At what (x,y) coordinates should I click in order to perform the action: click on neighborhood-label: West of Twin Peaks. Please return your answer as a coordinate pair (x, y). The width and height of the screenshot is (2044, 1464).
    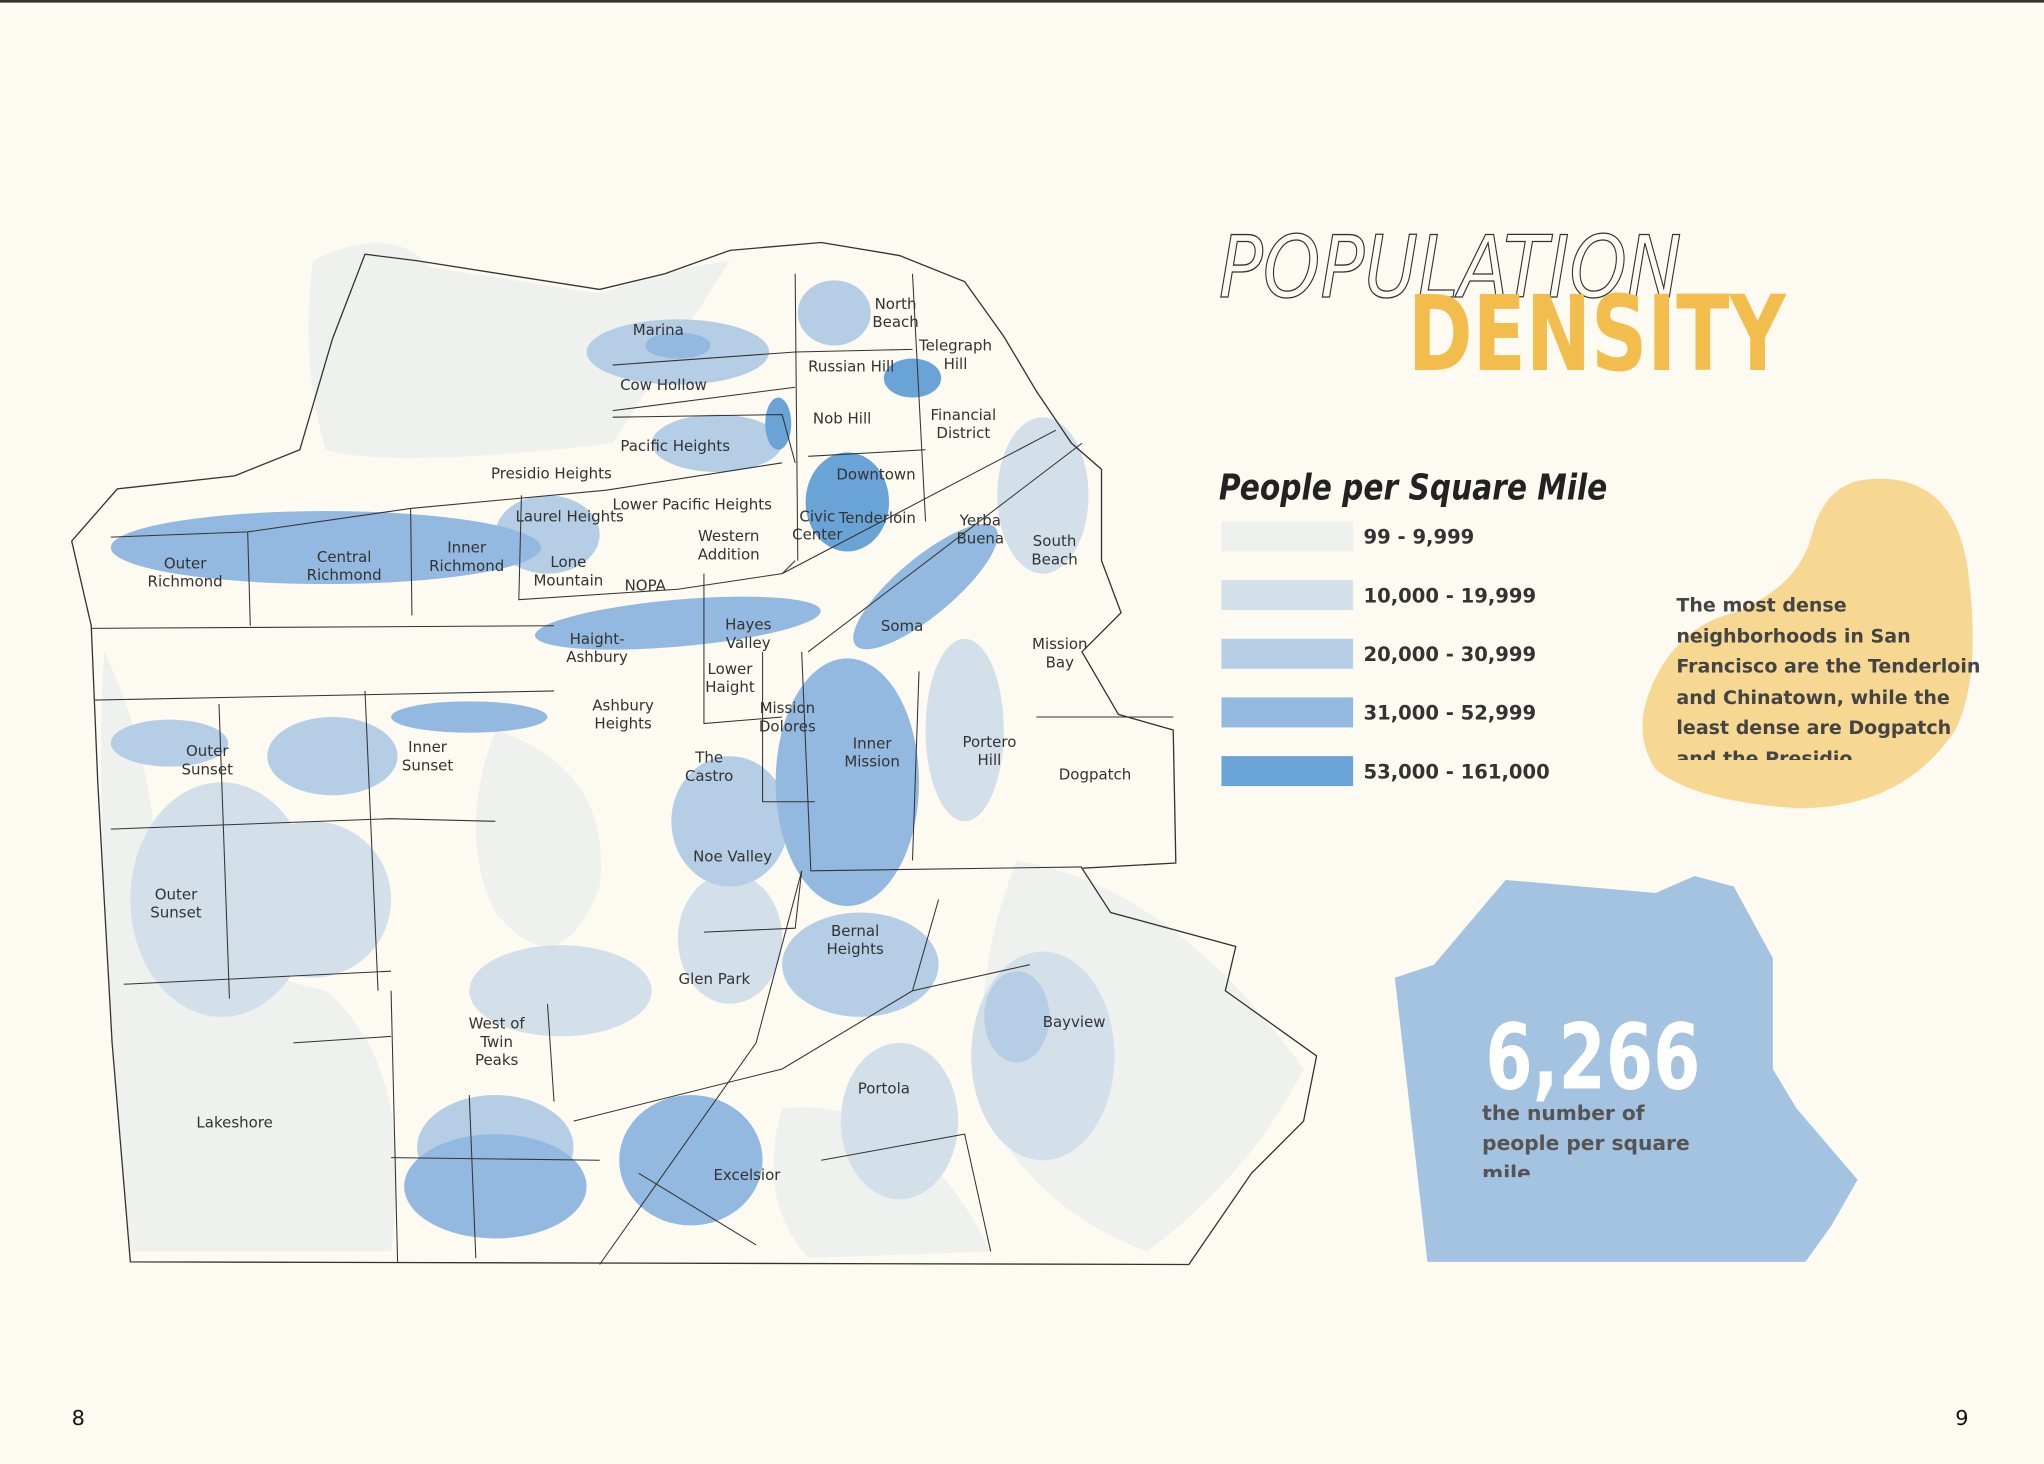
    Looking at the image, I should click on (497, 1042).